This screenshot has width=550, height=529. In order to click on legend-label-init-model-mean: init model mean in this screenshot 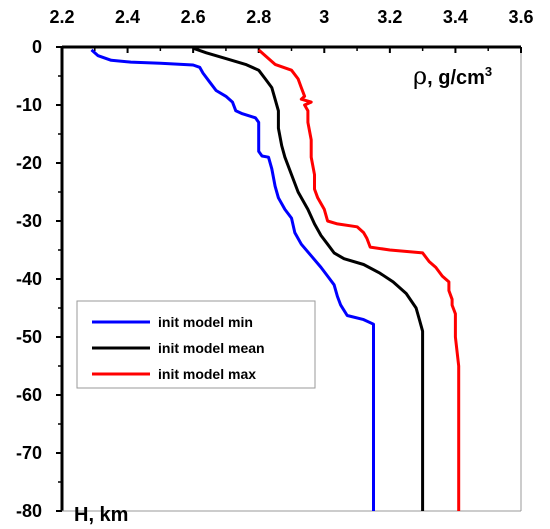, I will do `click(211, 348)`.